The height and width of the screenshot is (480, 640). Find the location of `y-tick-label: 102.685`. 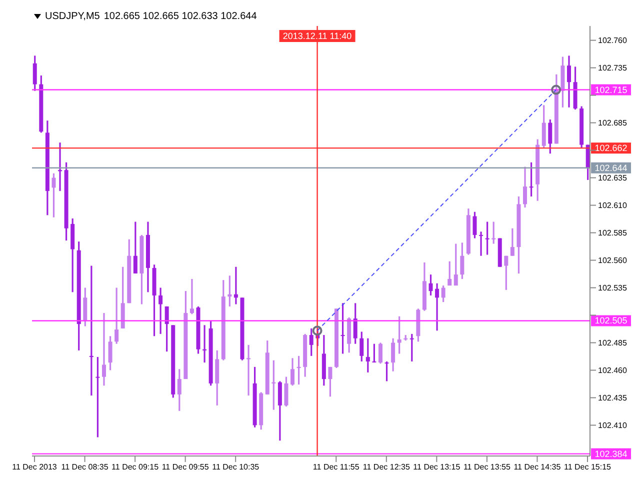

y-tick-label: 102.685 is located at coordinates (613, 123).